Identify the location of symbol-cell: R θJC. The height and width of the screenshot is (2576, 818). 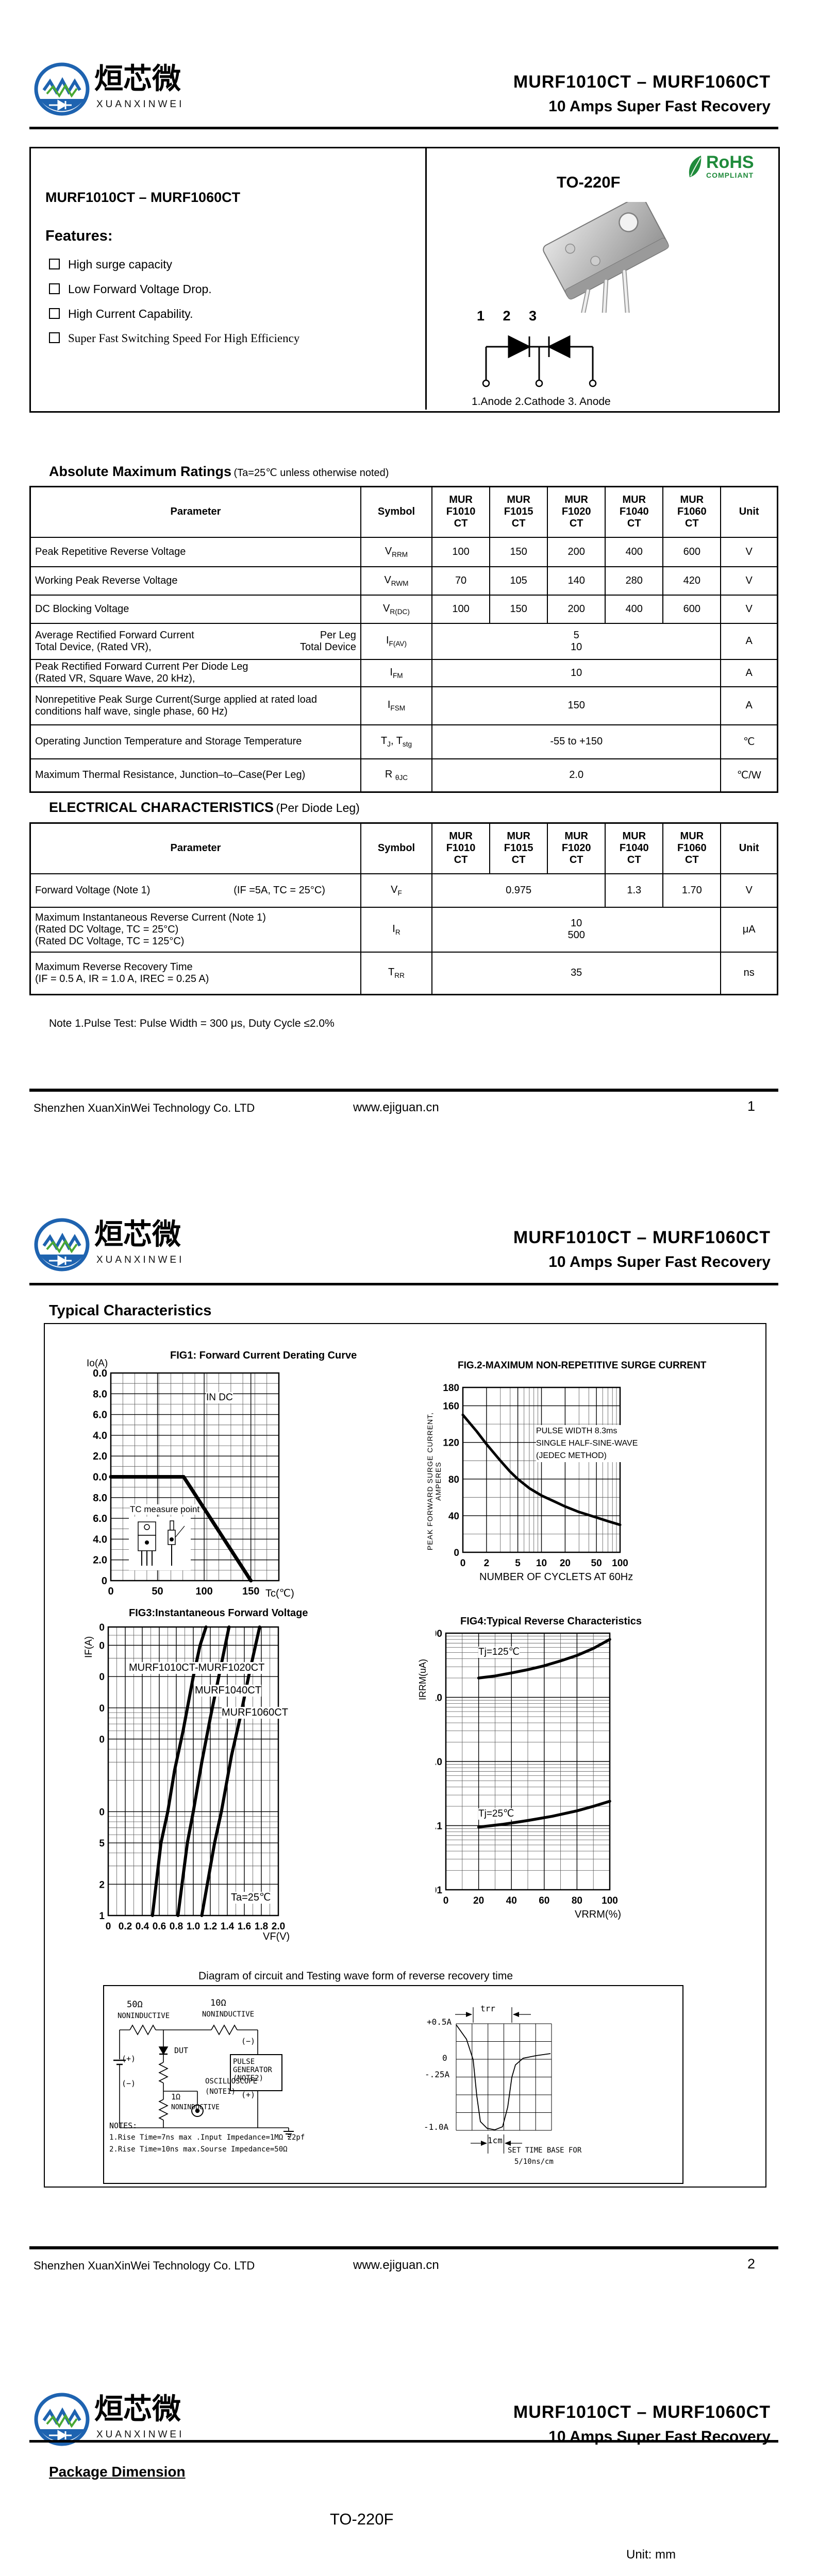
(396, 775).